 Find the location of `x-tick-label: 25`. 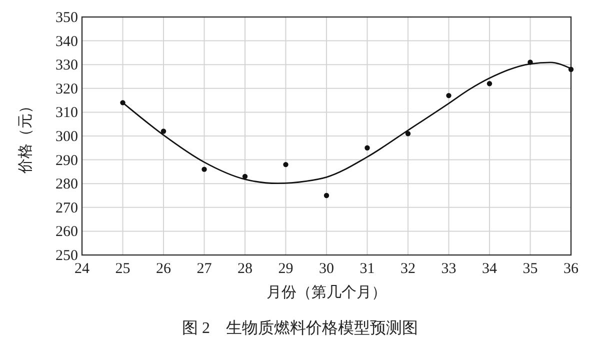

x-tick-label: 25 is located at coordinates (122, 269).